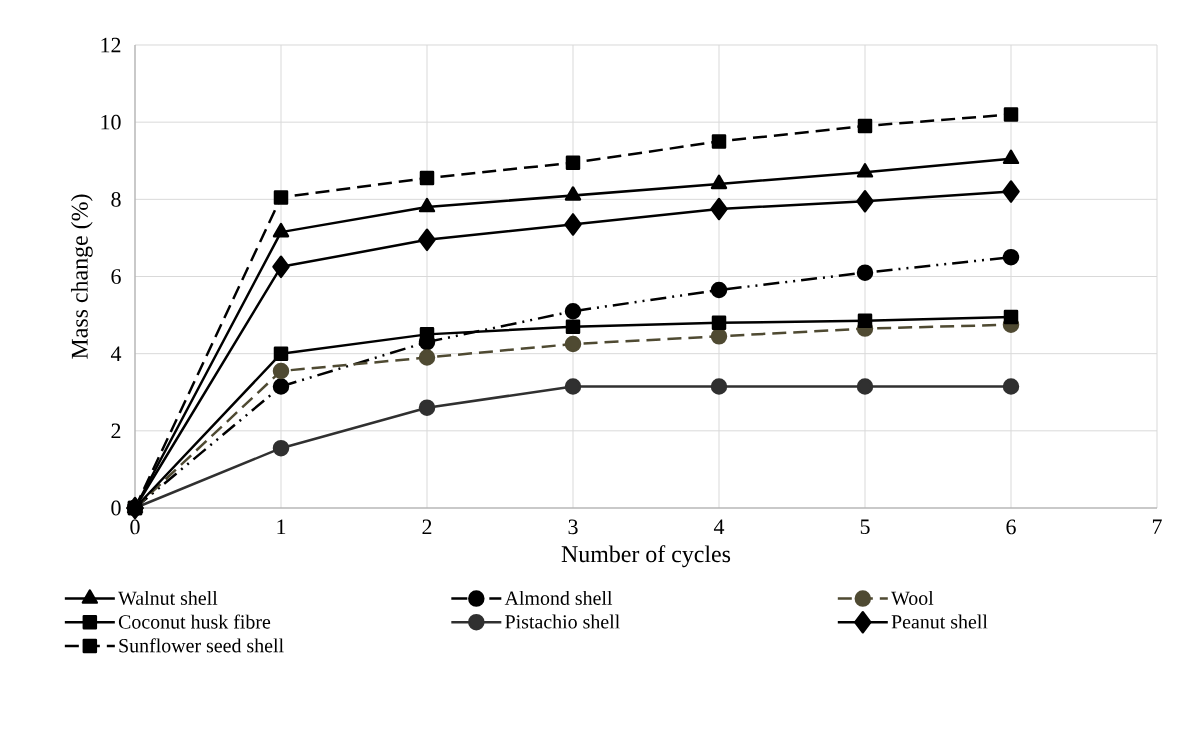 The height and width of the screenshot is (731, 1187). I want to click on y-tick-label: 0, so click(116, 508).